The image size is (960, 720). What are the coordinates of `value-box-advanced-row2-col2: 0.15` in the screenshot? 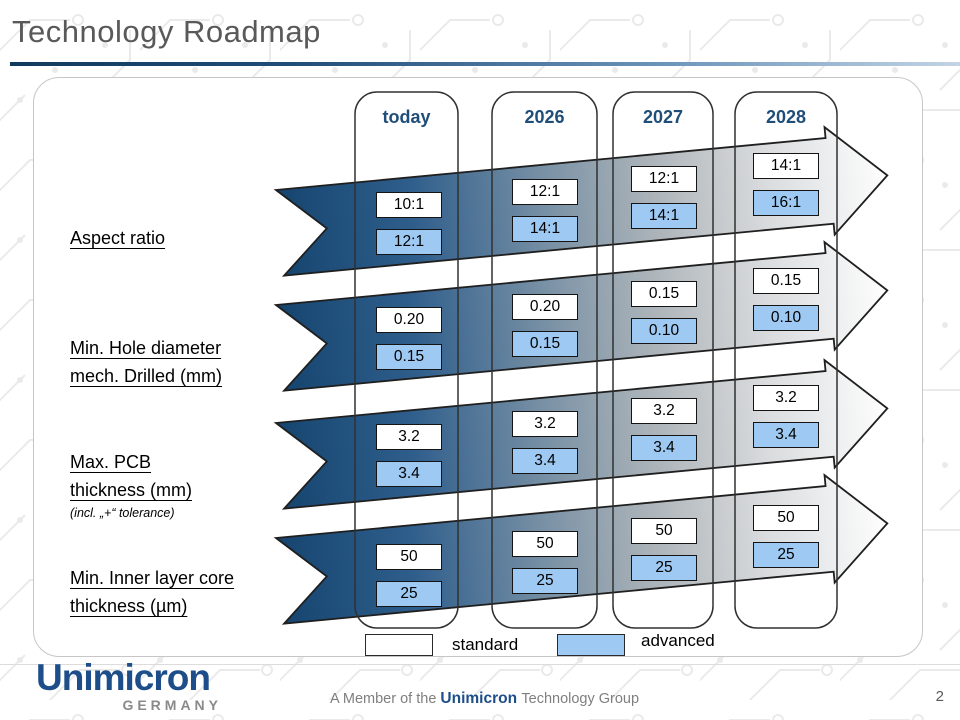 It's located at (545, 344).